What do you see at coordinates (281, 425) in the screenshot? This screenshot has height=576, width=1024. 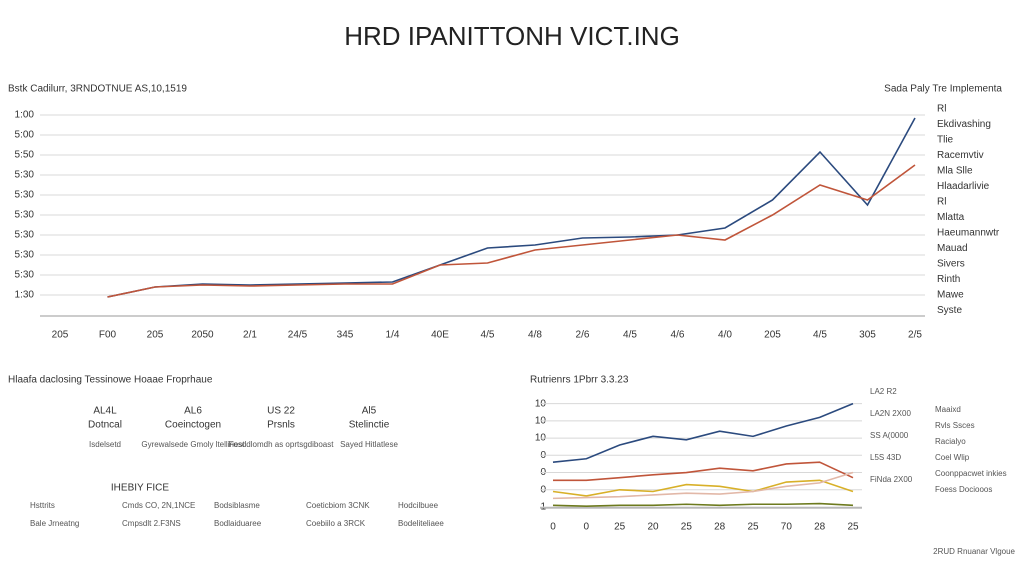 I see `stat-name: Prsnls` at bounding box center [281, 425].